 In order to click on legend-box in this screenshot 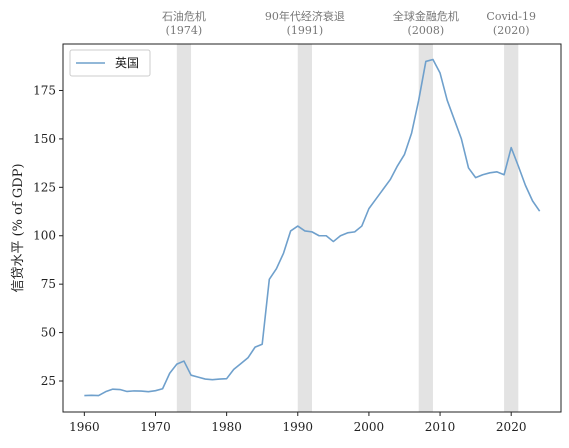, I will do `click(110, 63)`.